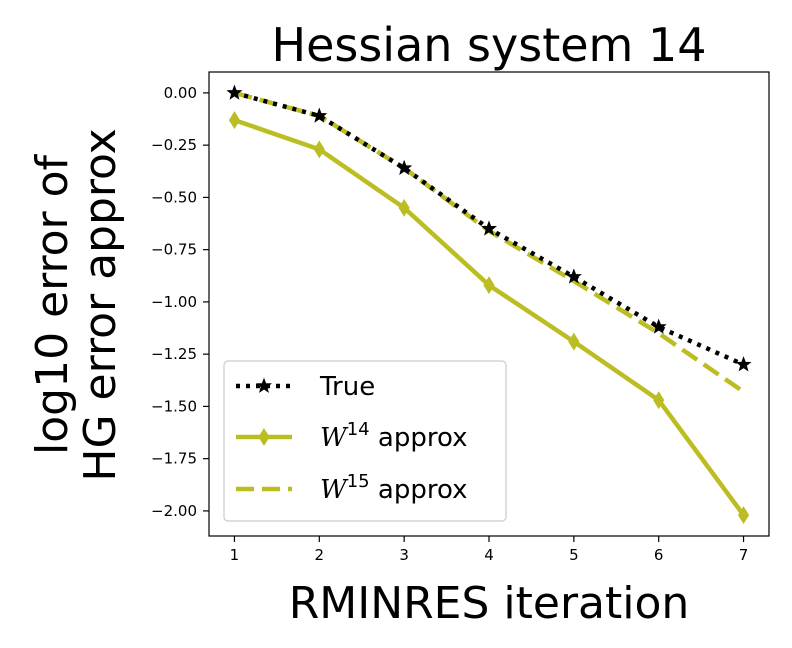  What do you see at coordinates (180, 93) in the screenshot?
I see `y-tick-label: 0.00` at bounding box center [180, 93].